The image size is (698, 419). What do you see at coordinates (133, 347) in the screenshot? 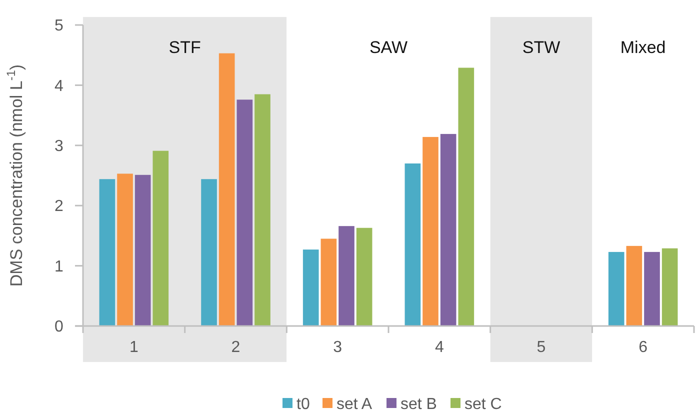
I see `x-tick-label: 1` at bounding box center [133, 347].